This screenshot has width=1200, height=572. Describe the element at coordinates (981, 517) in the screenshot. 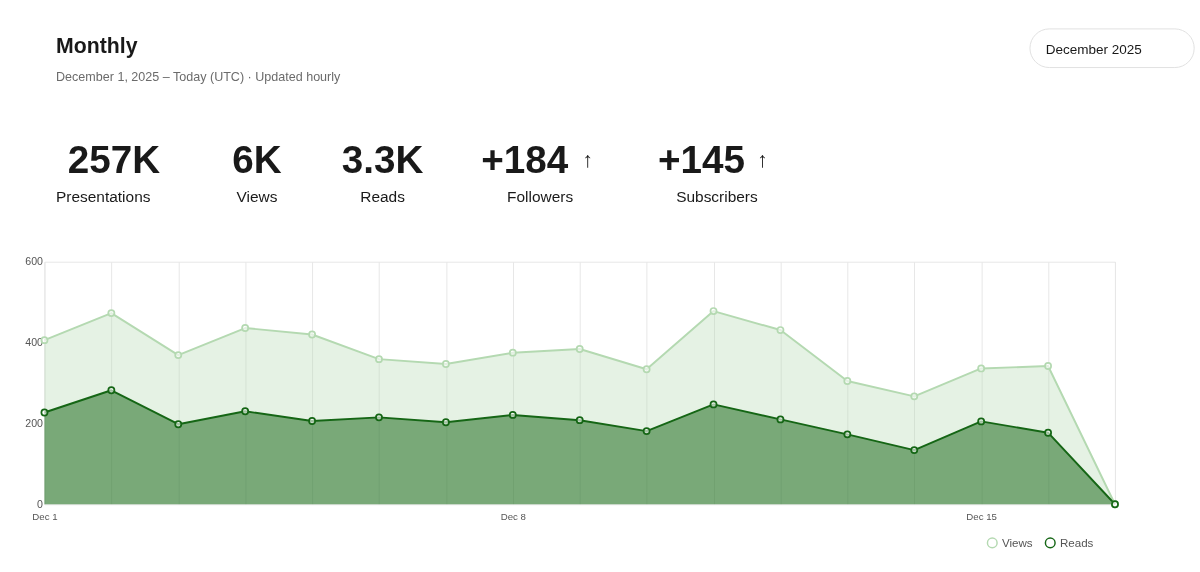

I see `x-tick-label: Dec 15` at that location.